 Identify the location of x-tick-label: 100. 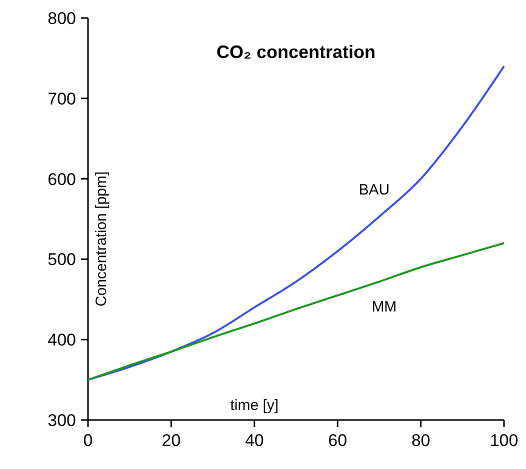
(504, 440).